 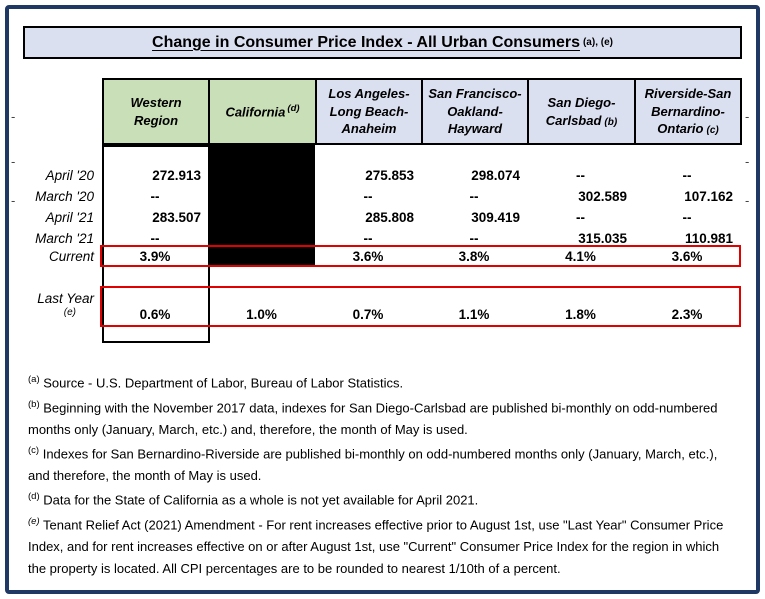 I want to click on table-cell: 1.0%, so click(x=261, y=314).